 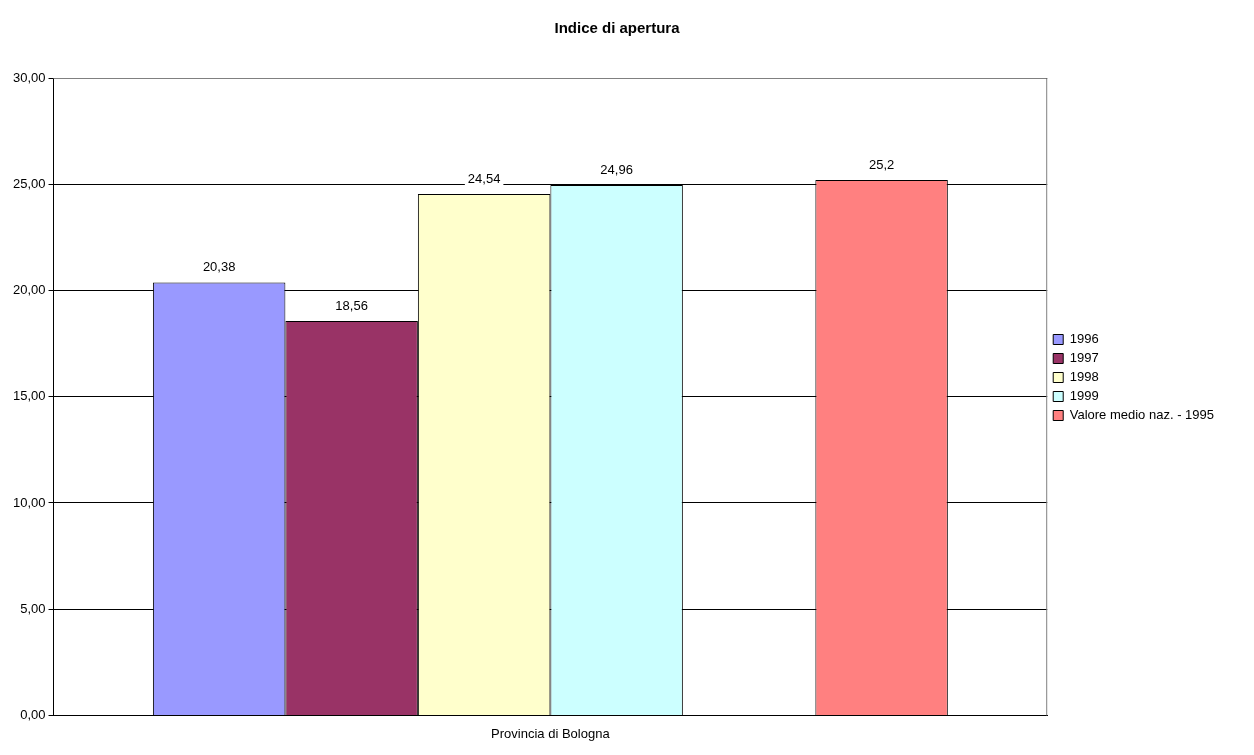 I want to click on data-label: 24,54, so click(x=484, y=179).